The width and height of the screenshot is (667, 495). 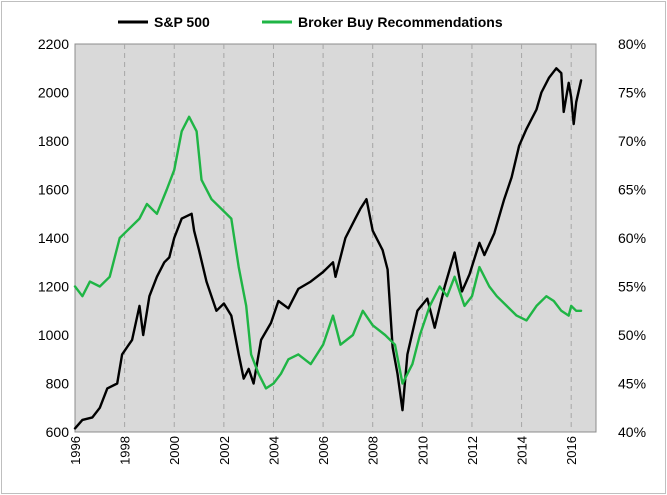 I want to click on legend: S&P 500 Broker Buy Recommendations, so click(x=310, y=22).